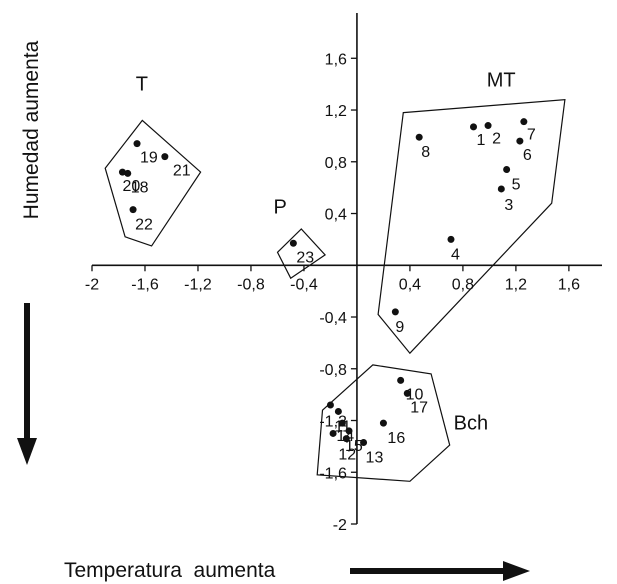 The height and width of the screenshot is (584, 617). Describe the element at coordinates (333, 318) in the screenshot. I see `y-tick-label: -0,4` at that location.